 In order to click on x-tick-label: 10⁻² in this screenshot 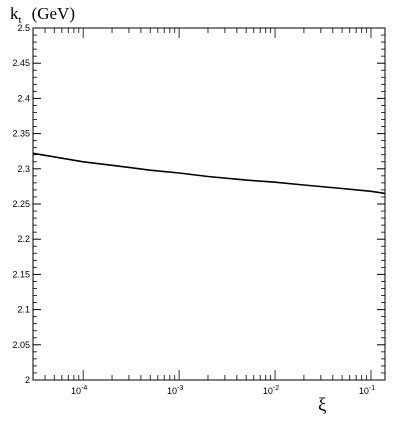, I will do `click(271, 390)`.